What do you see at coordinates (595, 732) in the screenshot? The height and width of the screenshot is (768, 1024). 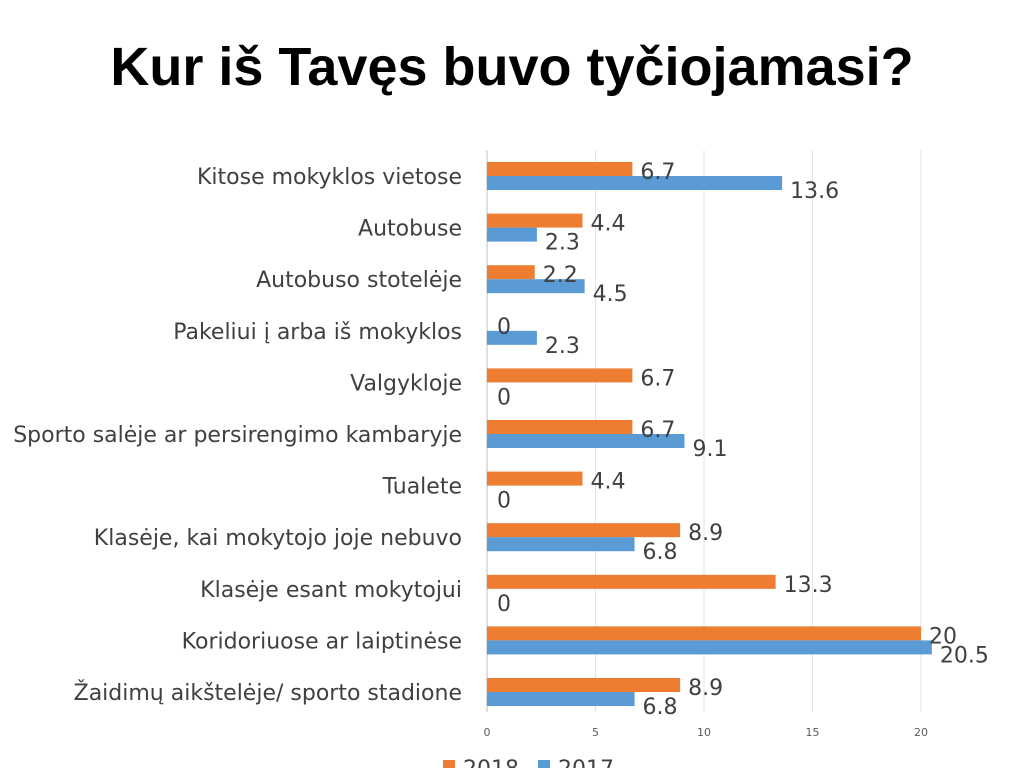 I see `x-tick-label: 5` at bounding box center [595, 732].